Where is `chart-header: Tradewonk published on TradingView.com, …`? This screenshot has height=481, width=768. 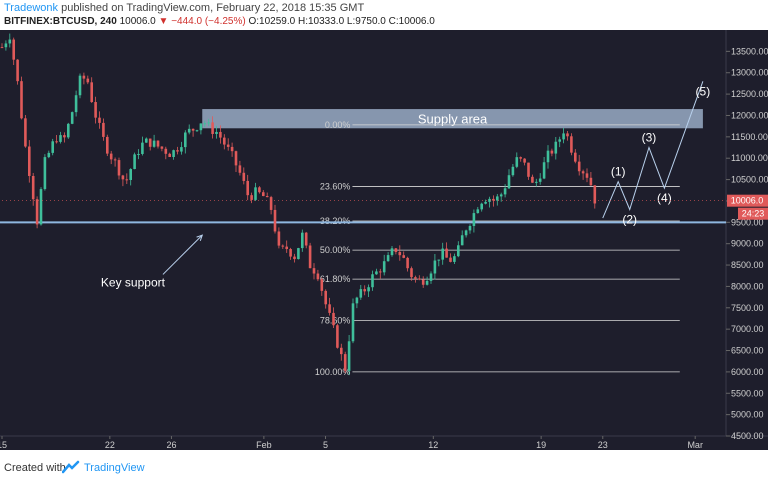 chart-header: Tradewonk published on TradingView.com, … is located at coordinates (384, 15).